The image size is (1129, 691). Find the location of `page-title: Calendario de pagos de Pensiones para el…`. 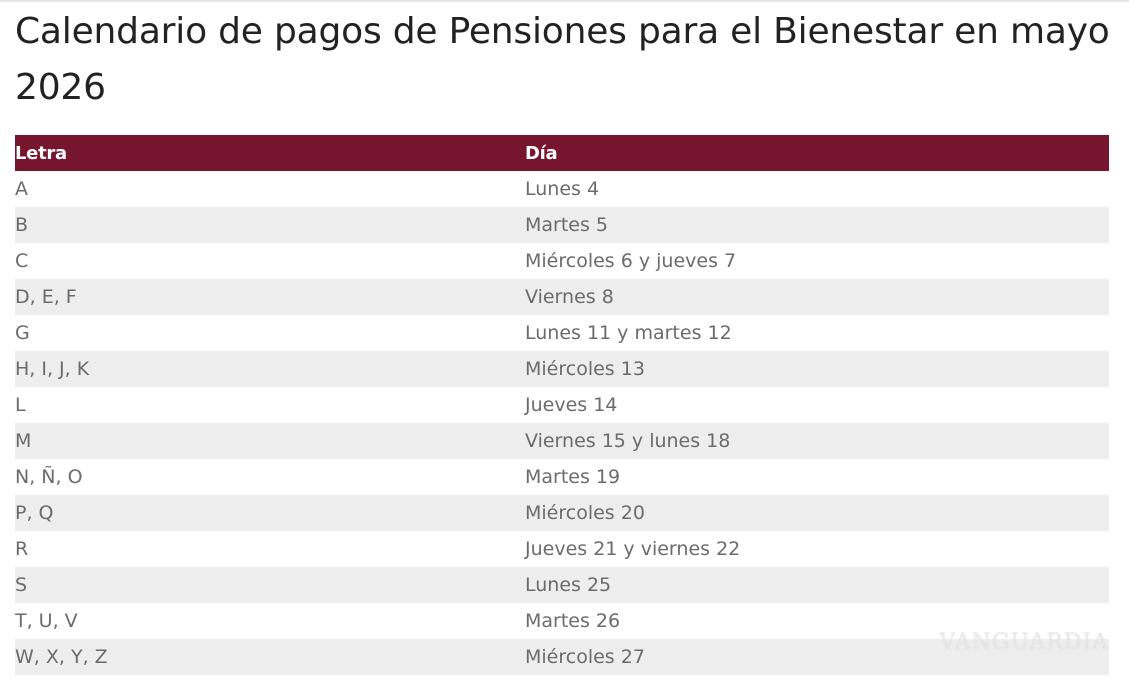

page-title: Calendario de pagos de Pensiones para el… is located at coordinates (562, 59).